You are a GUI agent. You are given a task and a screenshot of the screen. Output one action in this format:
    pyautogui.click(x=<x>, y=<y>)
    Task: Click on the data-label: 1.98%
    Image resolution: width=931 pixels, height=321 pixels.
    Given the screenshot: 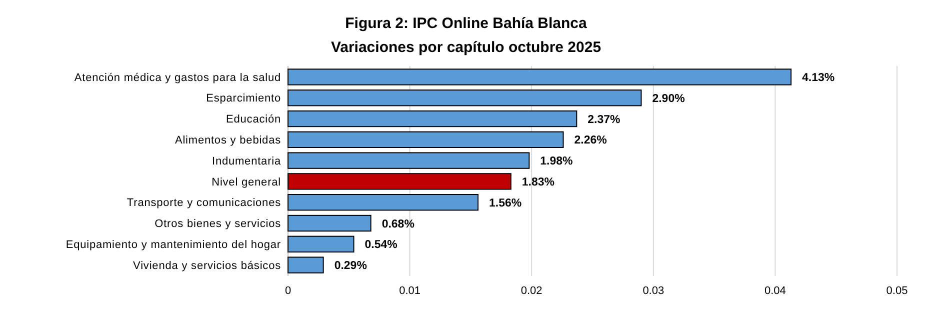 What is the action you would take?
    pyautogui.click(x=556, y=162)
    